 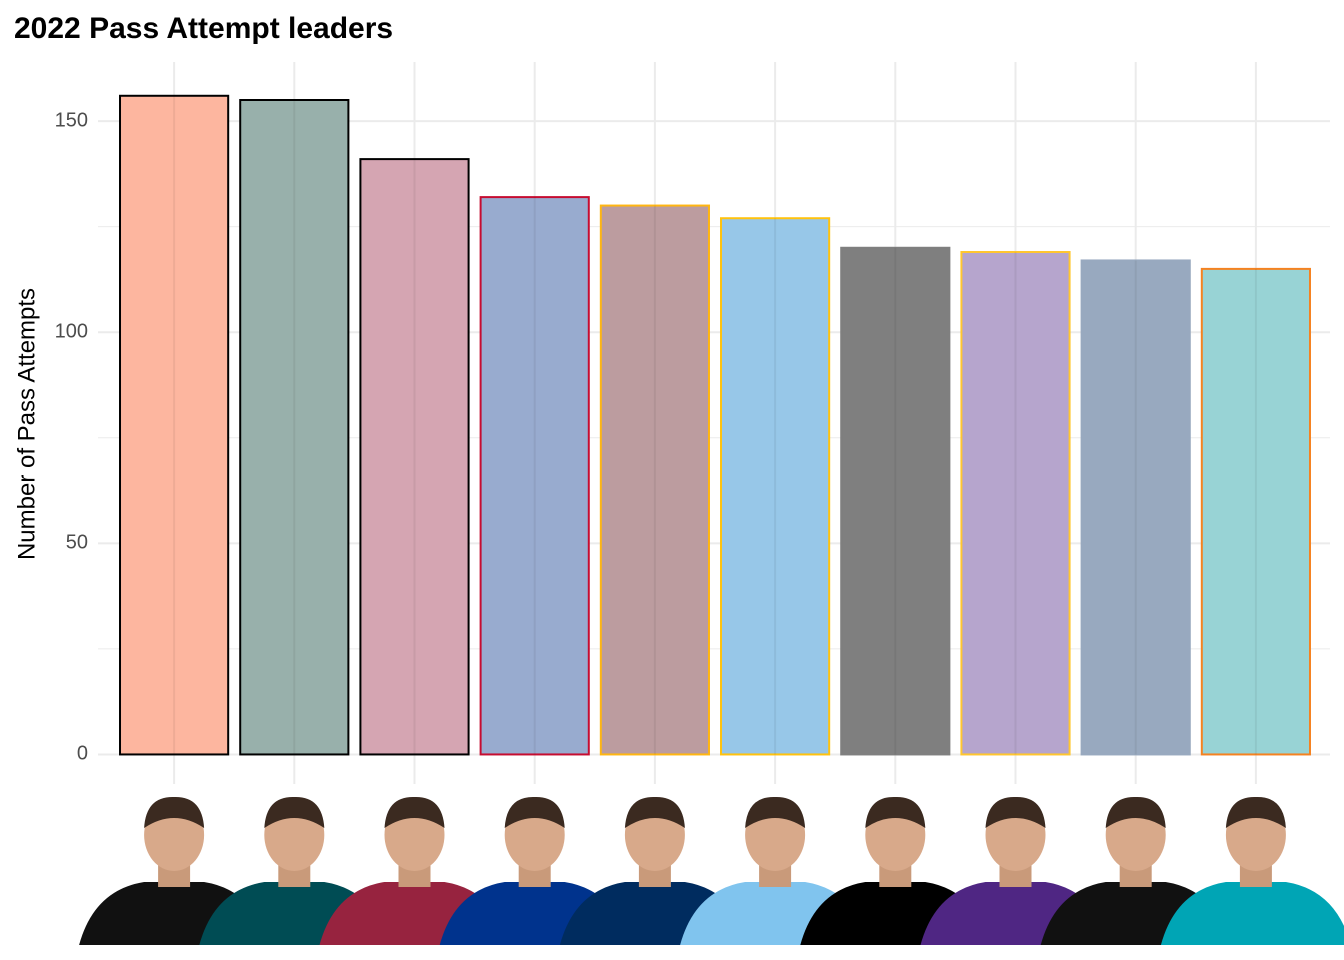 What do you see at coordinates (203, 28) in the screenshot?
I see `chart-title: 2022 Pass Attempt leaders` at bounding box center [203, 28].